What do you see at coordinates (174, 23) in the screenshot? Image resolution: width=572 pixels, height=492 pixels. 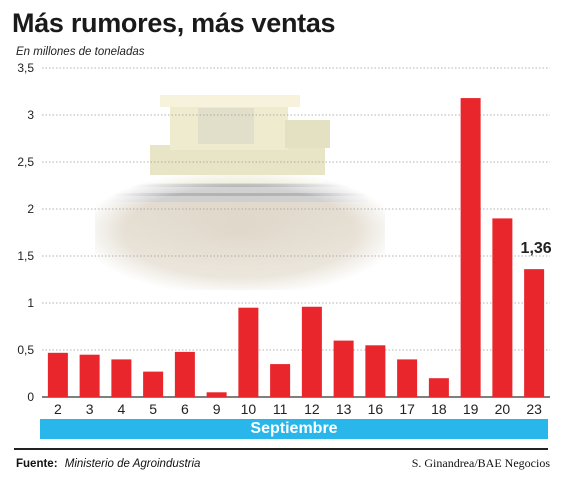 I see `chart-title: Más rumores, más ventas` at bounding box center [174, 23].